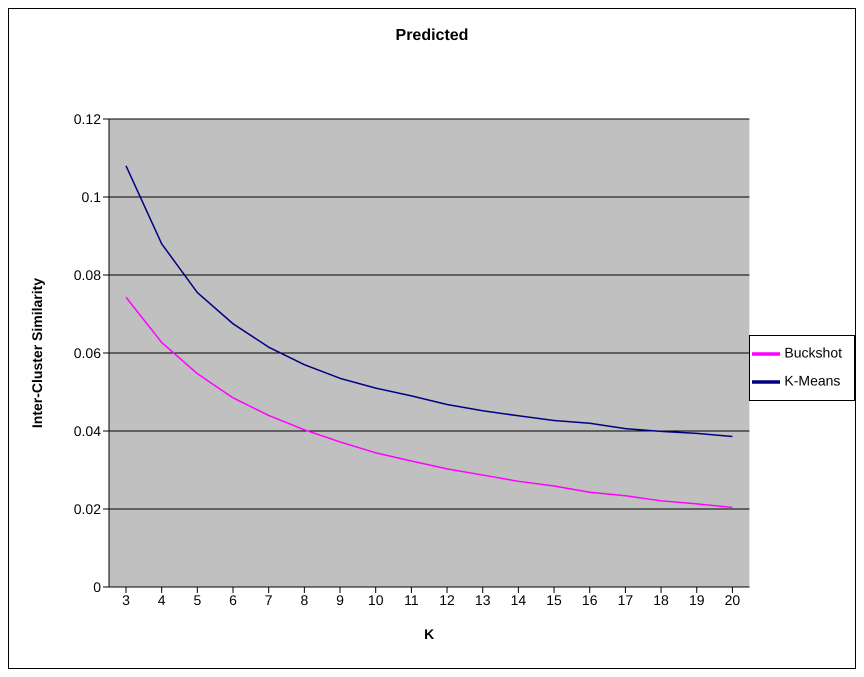  I want to click on y-tick-label: 0.1, so click(92, 196).